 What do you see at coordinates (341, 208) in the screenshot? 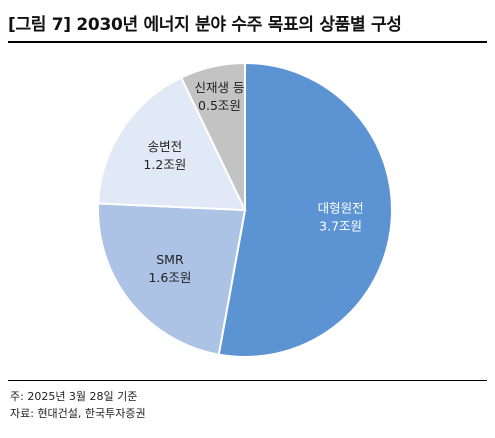
I see `slice-name-label-0: 대형원전` at bounding box center [341, 208].